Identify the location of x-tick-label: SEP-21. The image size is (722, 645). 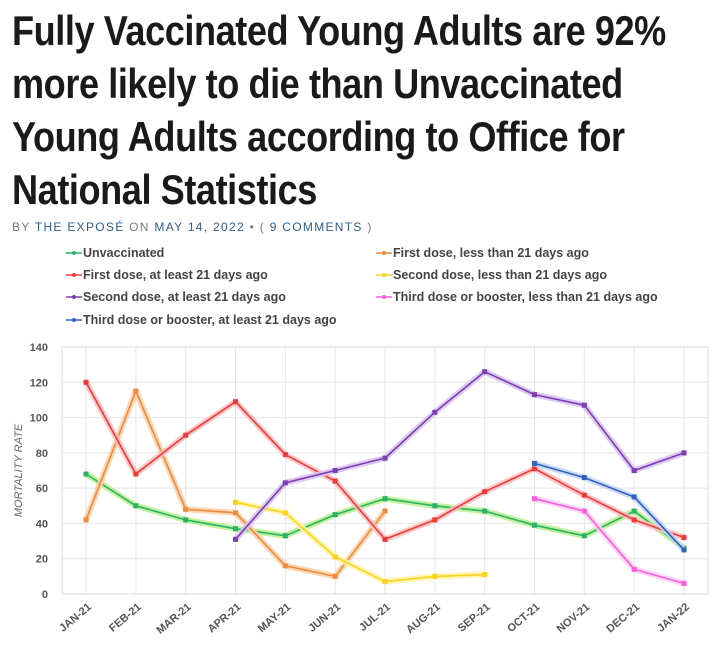
(474, 618).